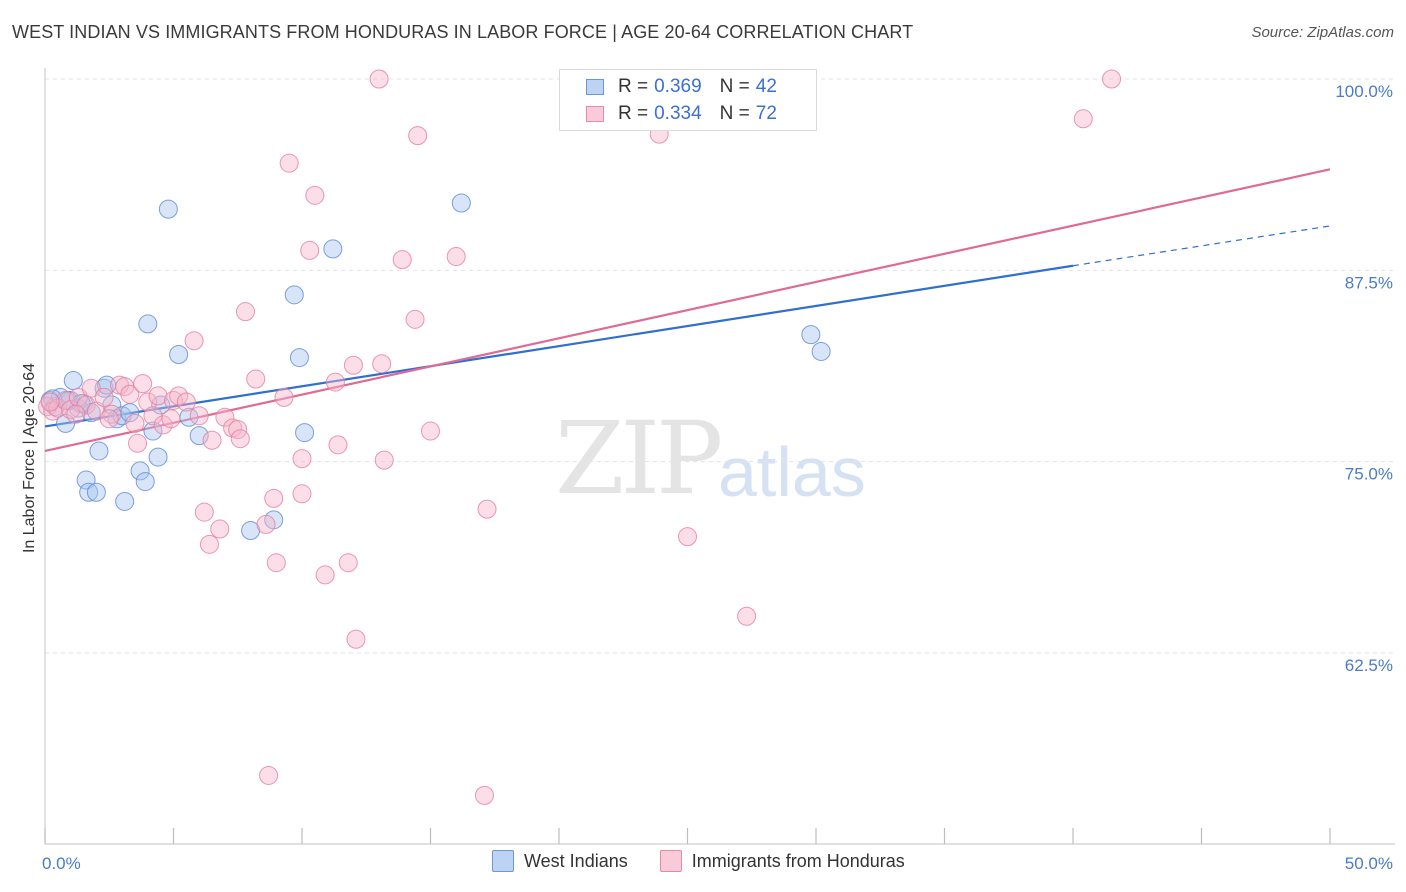 This screenshot has width=1406, height=892. I want to click on legend-swatch-honduras, so click(595, 114).